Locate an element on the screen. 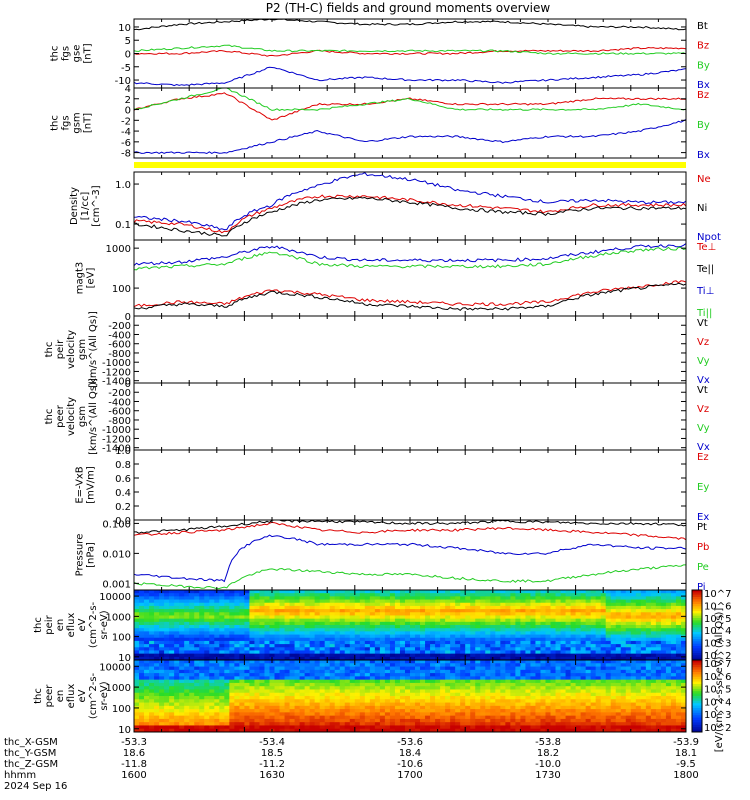  legend-Bx: Bx is located at coordinates (703, 155).